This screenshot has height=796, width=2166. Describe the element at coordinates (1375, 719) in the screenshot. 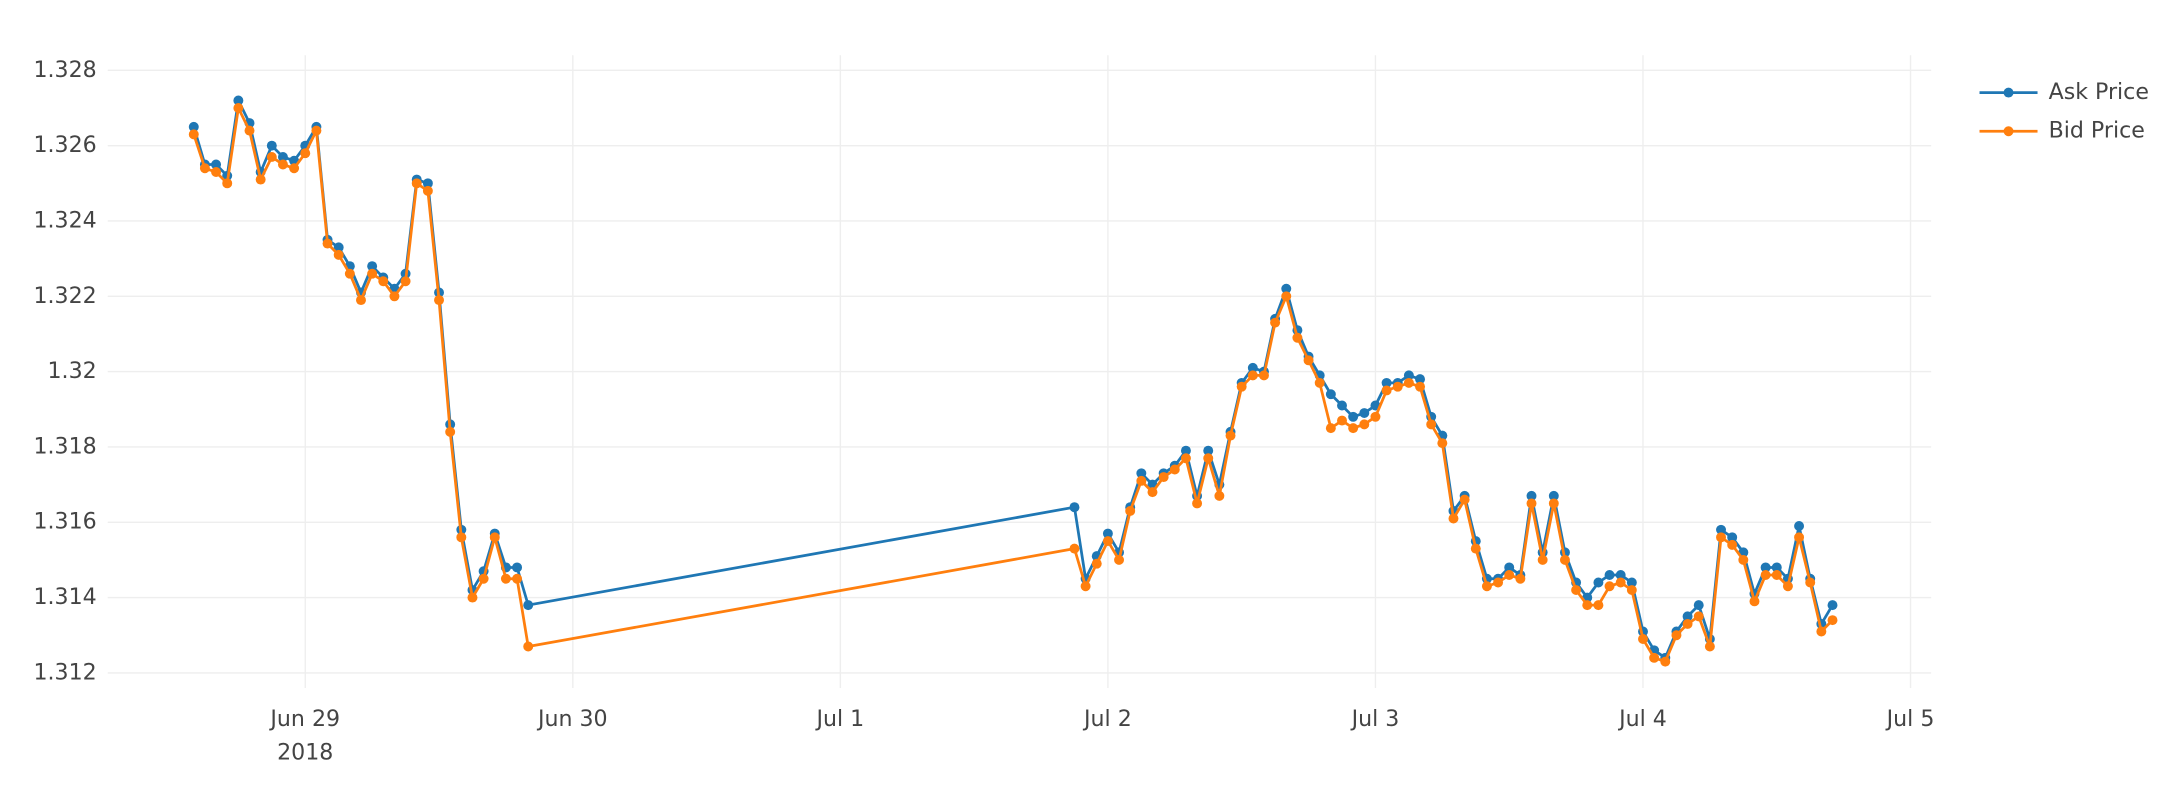

I see `x-tick-label: Jul 3` at that location.